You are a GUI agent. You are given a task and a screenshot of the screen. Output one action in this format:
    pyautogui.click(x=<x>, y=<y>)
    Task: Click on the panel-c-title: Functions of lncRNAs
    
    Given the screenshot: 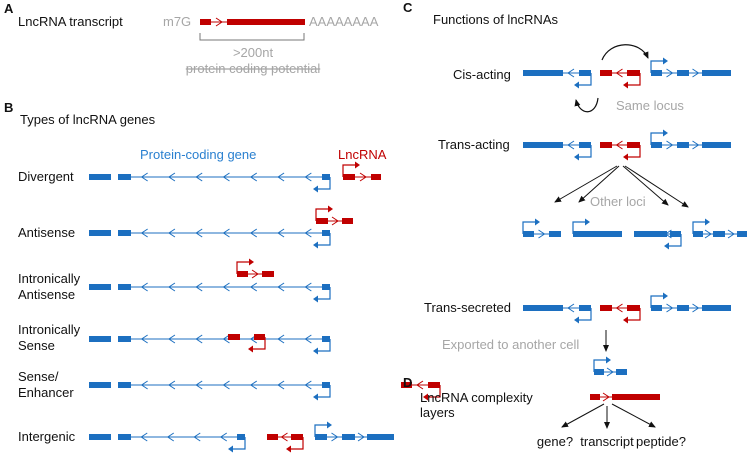 What is the action you would take?
    pyautogui.click(x=495, y=19)
    